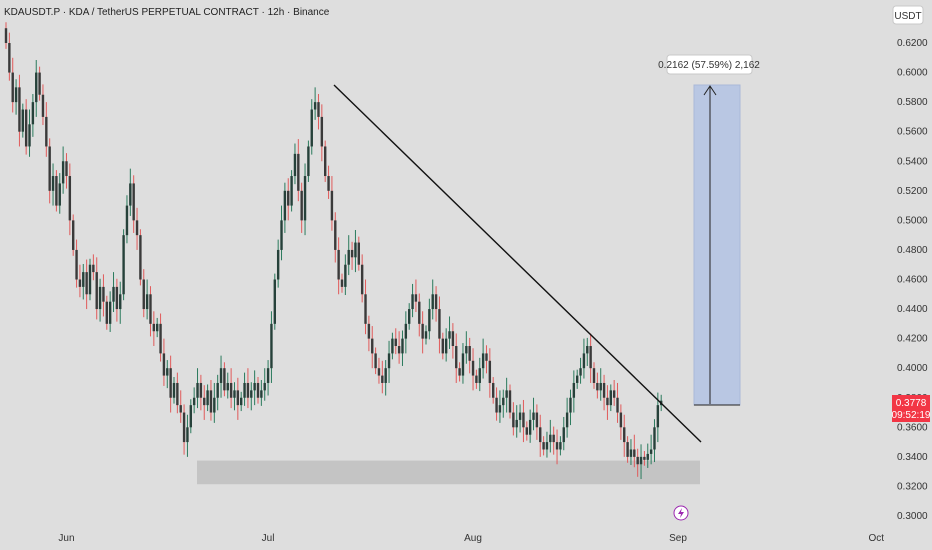  Describe the element at coordinates (912, 102) in the screenshot. I see `price-tick-label: 0.5800` at that location.